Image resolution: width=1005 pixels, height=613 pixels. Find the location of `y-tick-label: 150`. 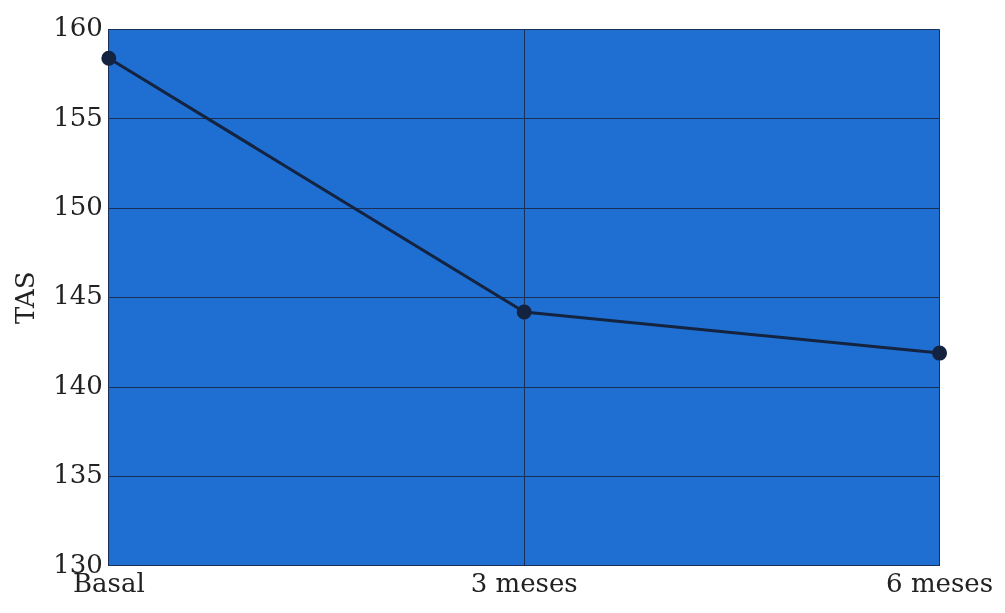

y-tick-label: 150 is located at coordinates (78, 206).